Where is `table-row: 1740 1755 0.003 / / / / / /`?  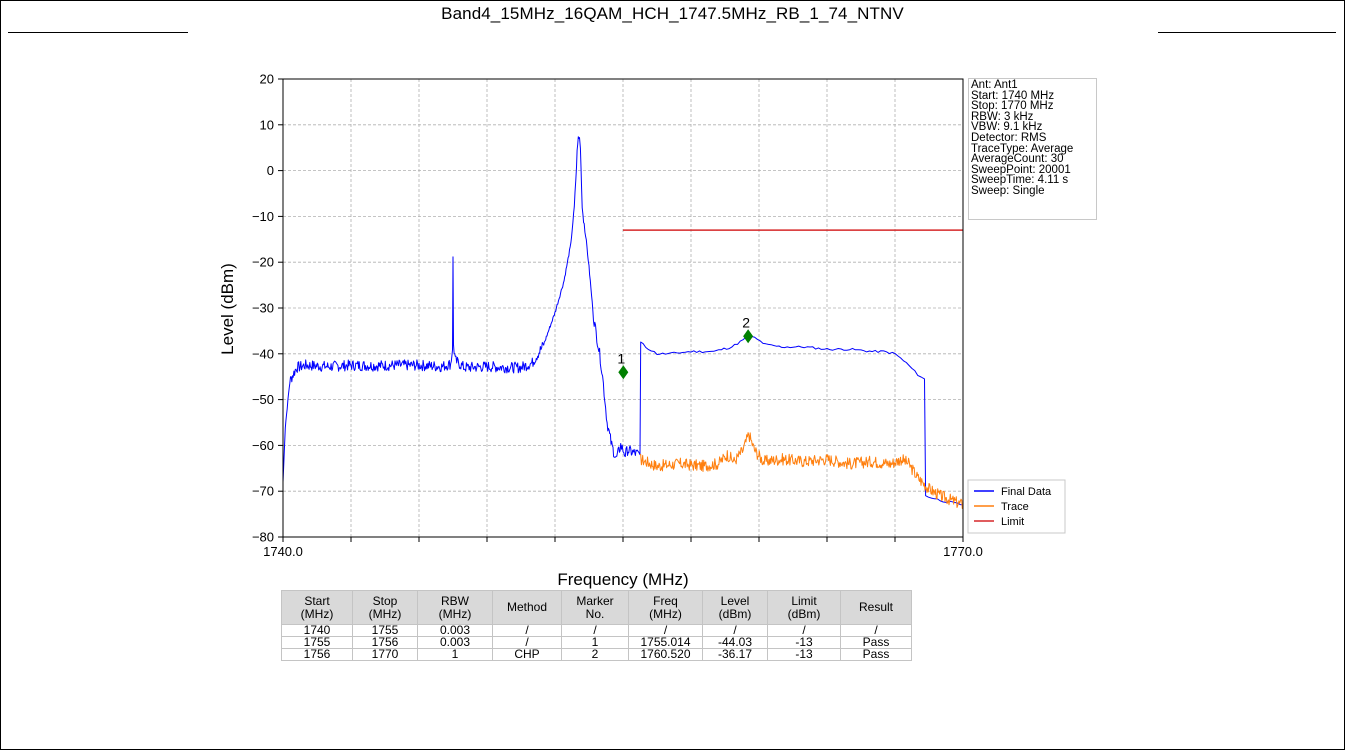 table-row: 1740 1755 0.003 / / / / / / is located at coordinates (596, 630).